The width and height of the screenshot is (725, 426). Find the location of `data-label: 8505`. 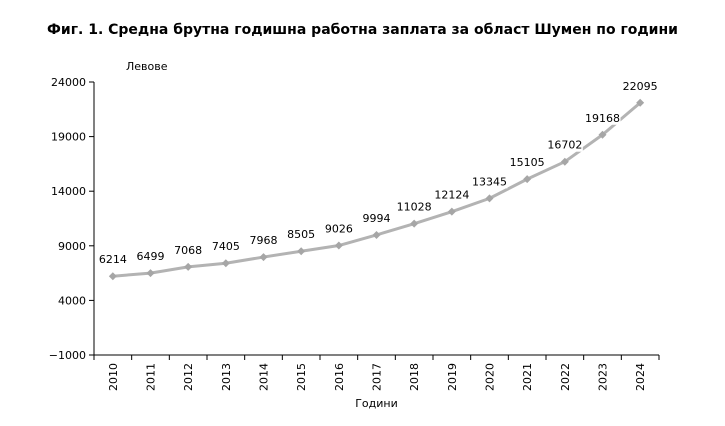

data-label: 8505 is located at coordinates (301, 234).